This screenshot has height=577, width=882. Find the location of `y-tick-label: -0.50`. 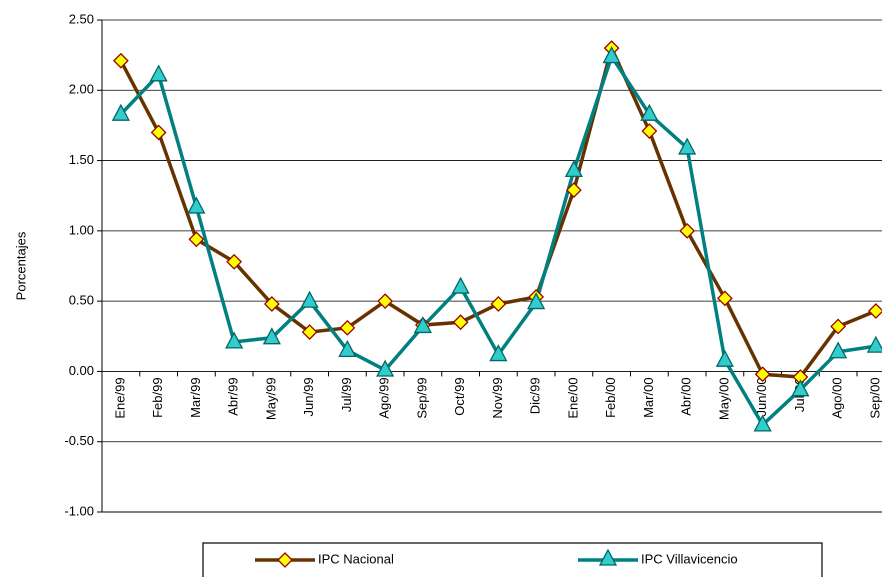

y-tick-label: -0.50 is located at coordinates (79, 440).